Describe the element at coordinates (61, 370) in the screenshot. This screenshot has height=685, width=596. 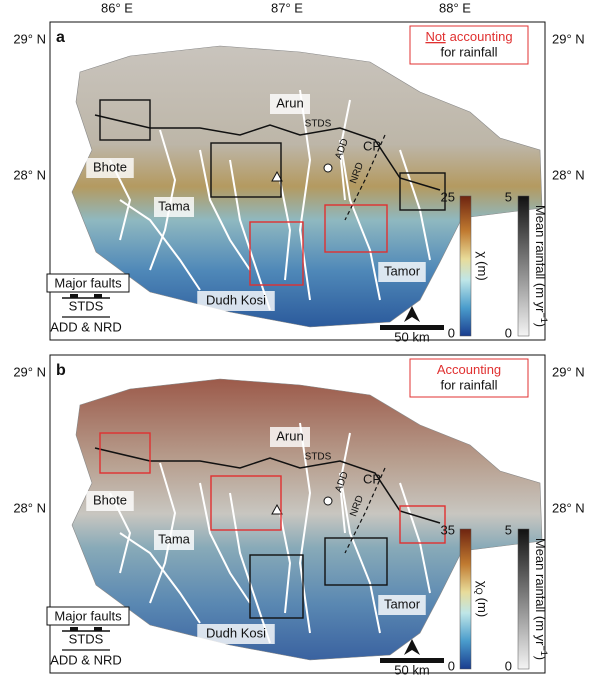
I see `panel-label: b` at that location.